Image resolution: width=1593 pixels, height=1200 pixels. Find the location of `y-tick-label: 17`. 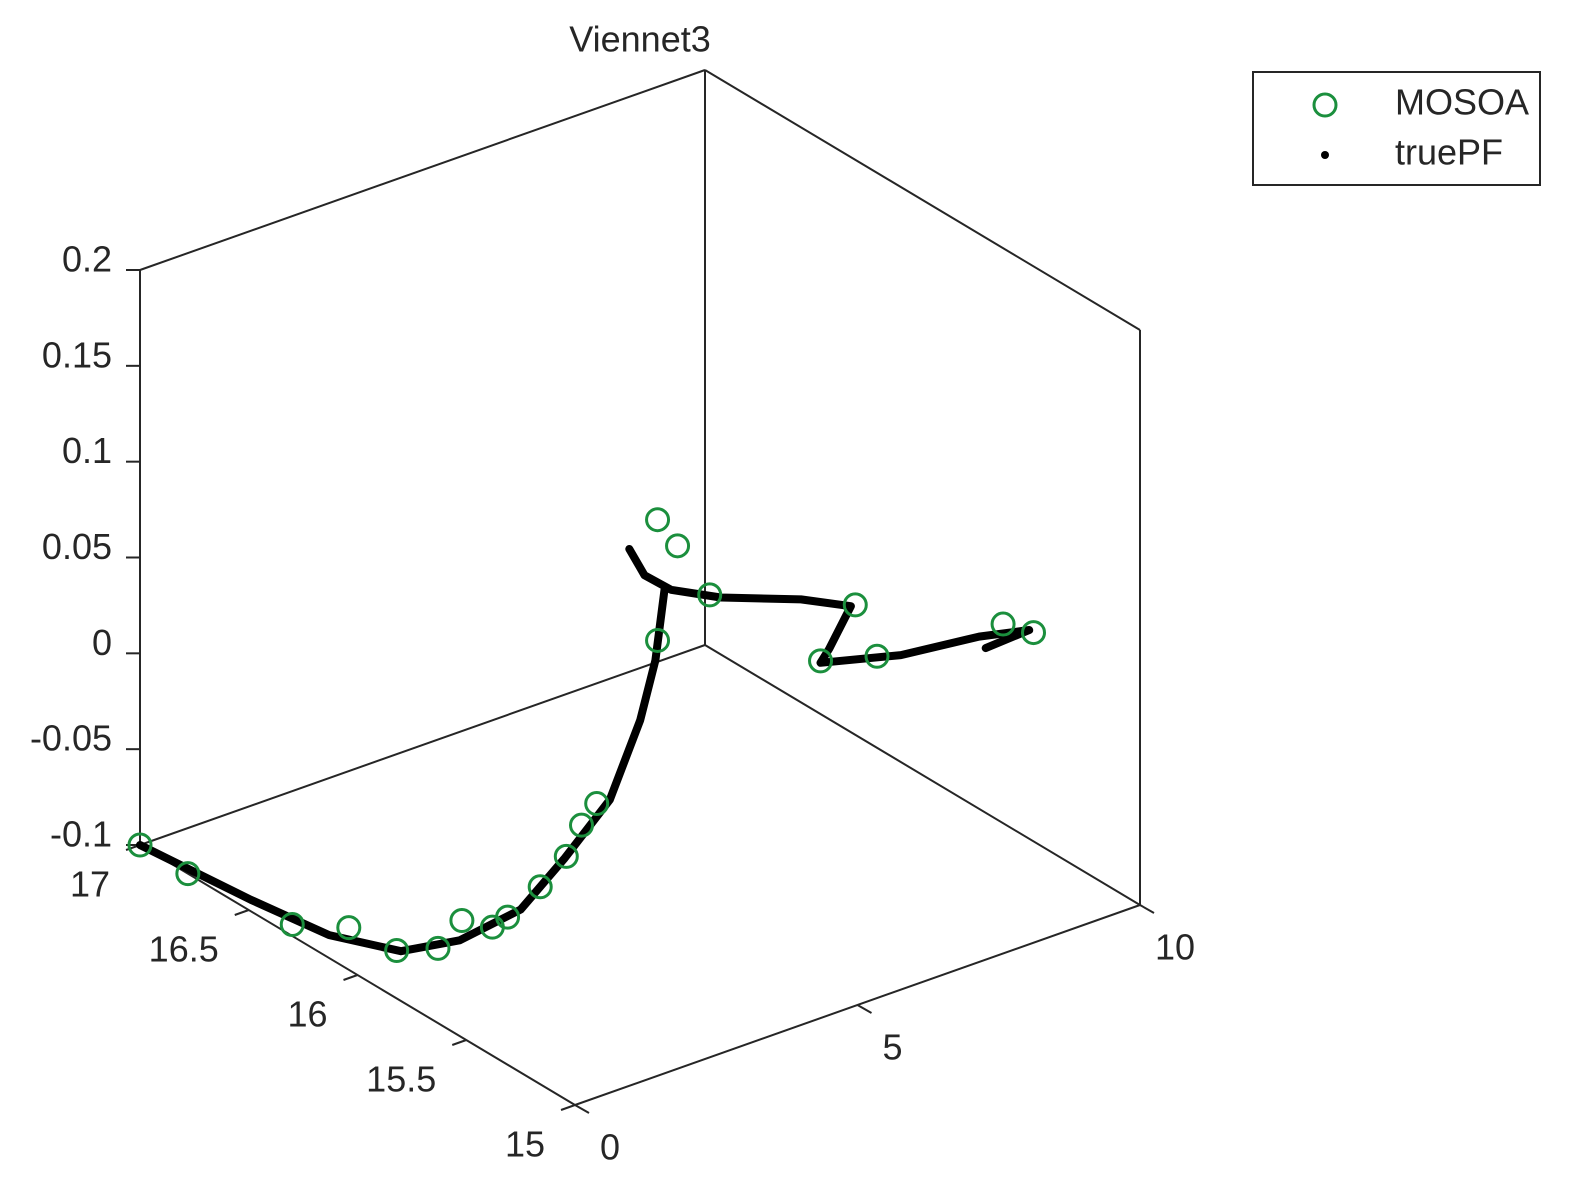

y-tick-label: 17 is located at coordinates (90, 884).